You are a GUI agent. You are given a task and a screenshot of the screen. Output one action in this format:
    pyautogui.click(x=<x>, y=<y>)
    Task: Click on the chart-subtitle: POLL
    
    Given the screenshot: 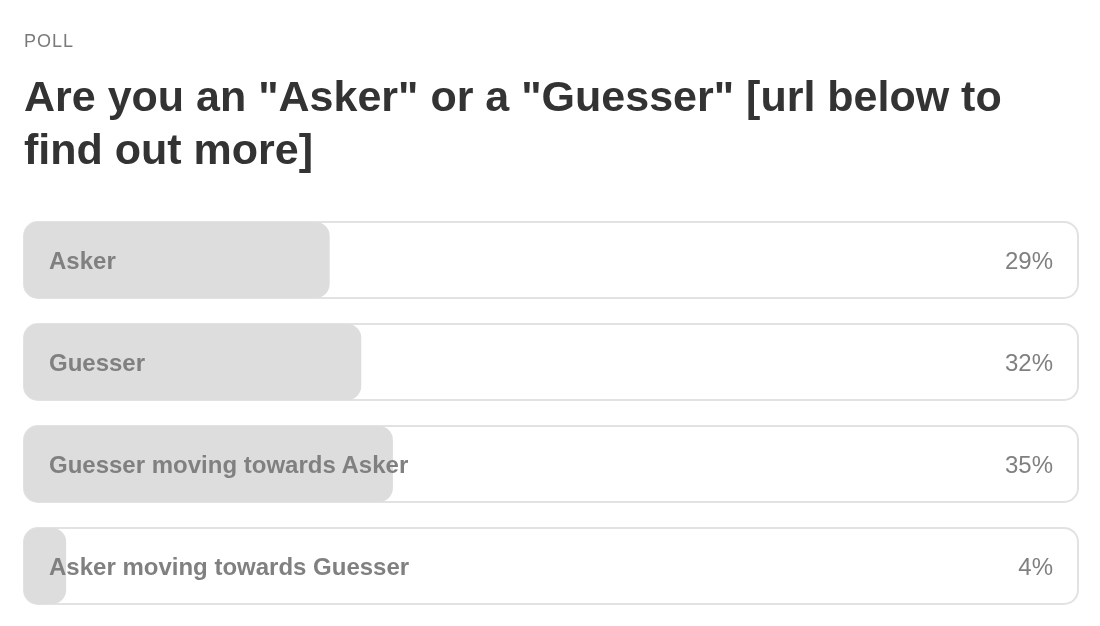 What is the action you would take?
    pyautogui.click(x=49, y=41)
    